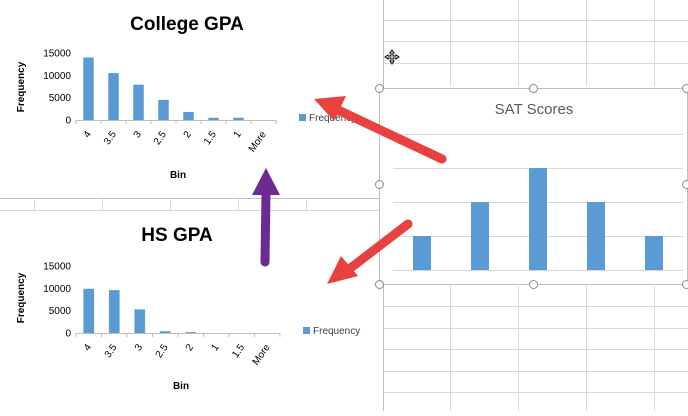 This screenshot has width=688, height=416. I want to click on hs-gpa-ylabel: Frequency, so click(21, 297).